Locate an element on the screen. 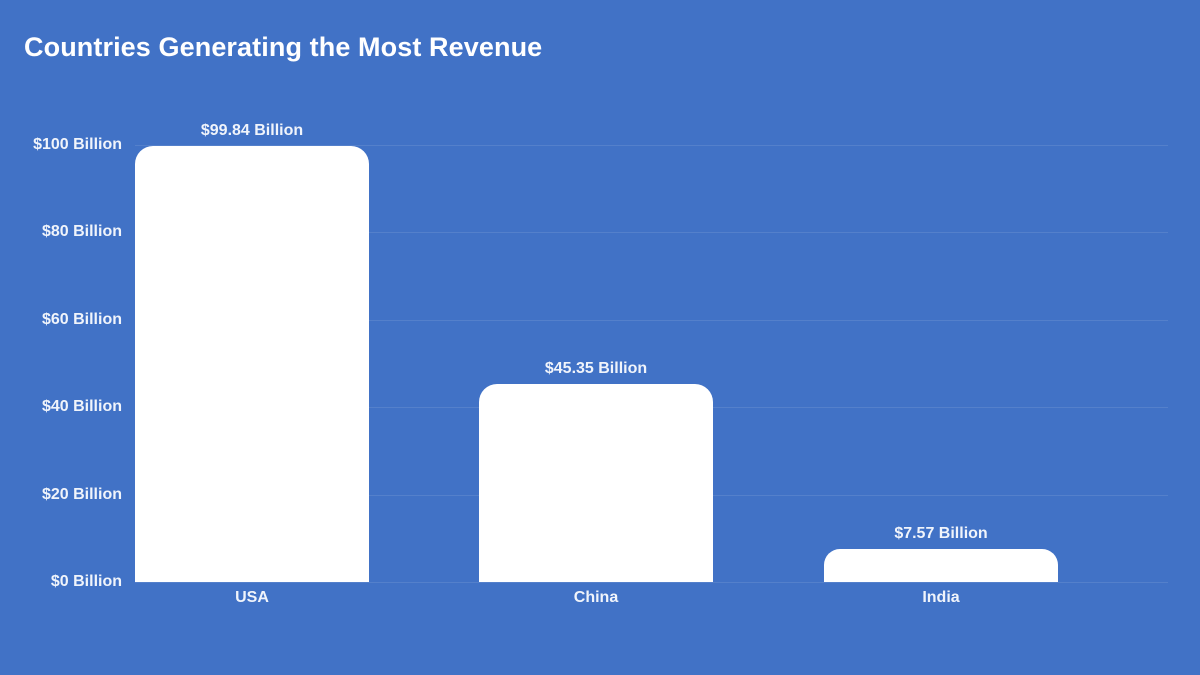 The width and height of the screenshot is (1200, 675). x-axis-category-label: USA is located at coordinates (252, 597).